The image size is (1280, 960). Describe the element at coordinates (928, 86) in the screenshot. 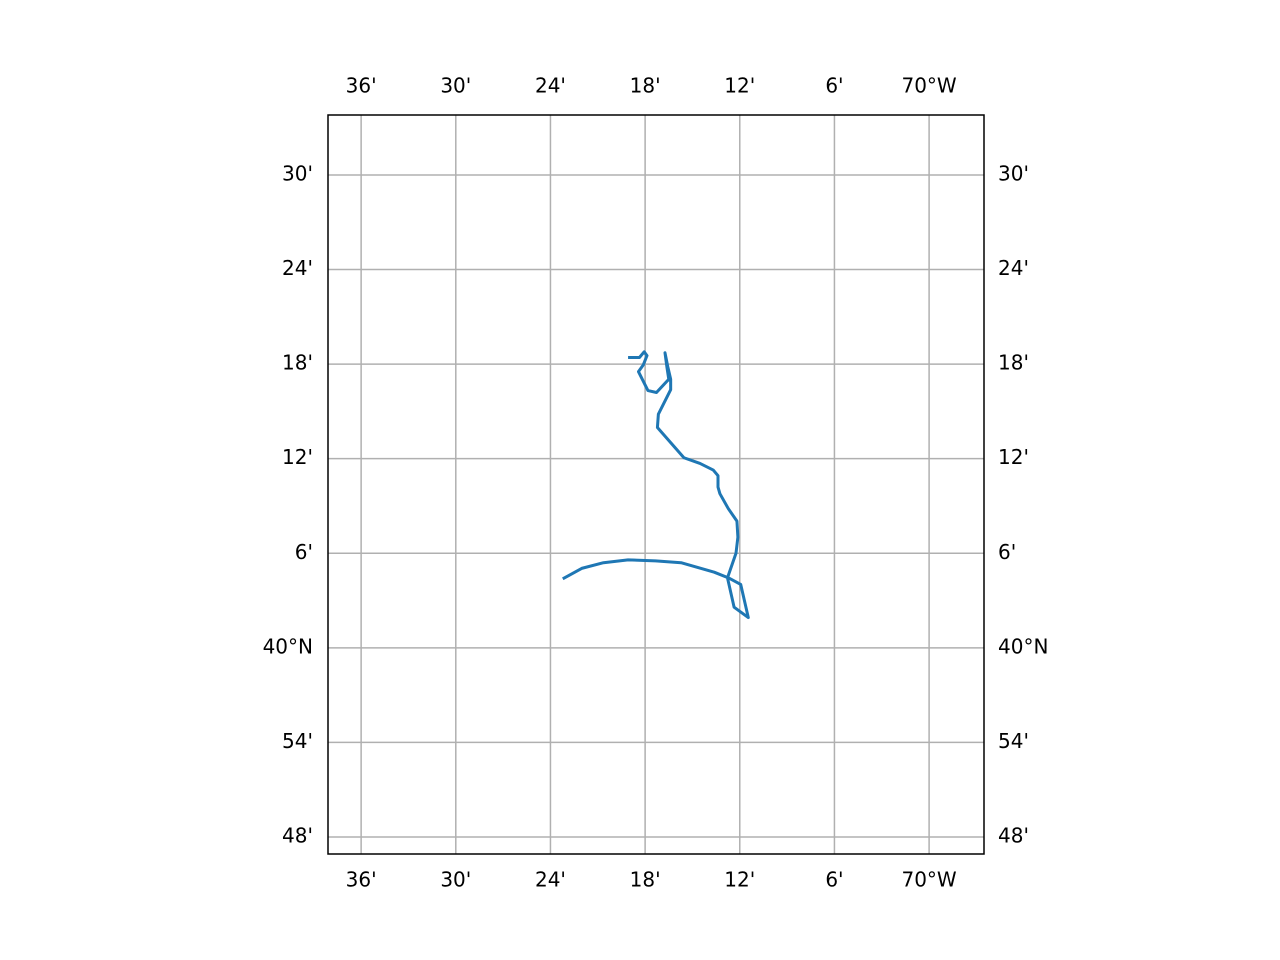

I see `x-tick-label-top: 70°W` at that location.